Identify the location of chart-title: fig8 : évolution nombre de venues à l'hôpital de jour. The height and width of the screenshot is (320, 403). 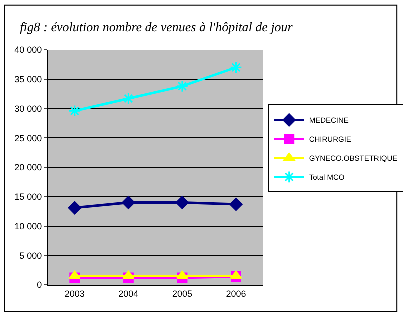
(157, 27).